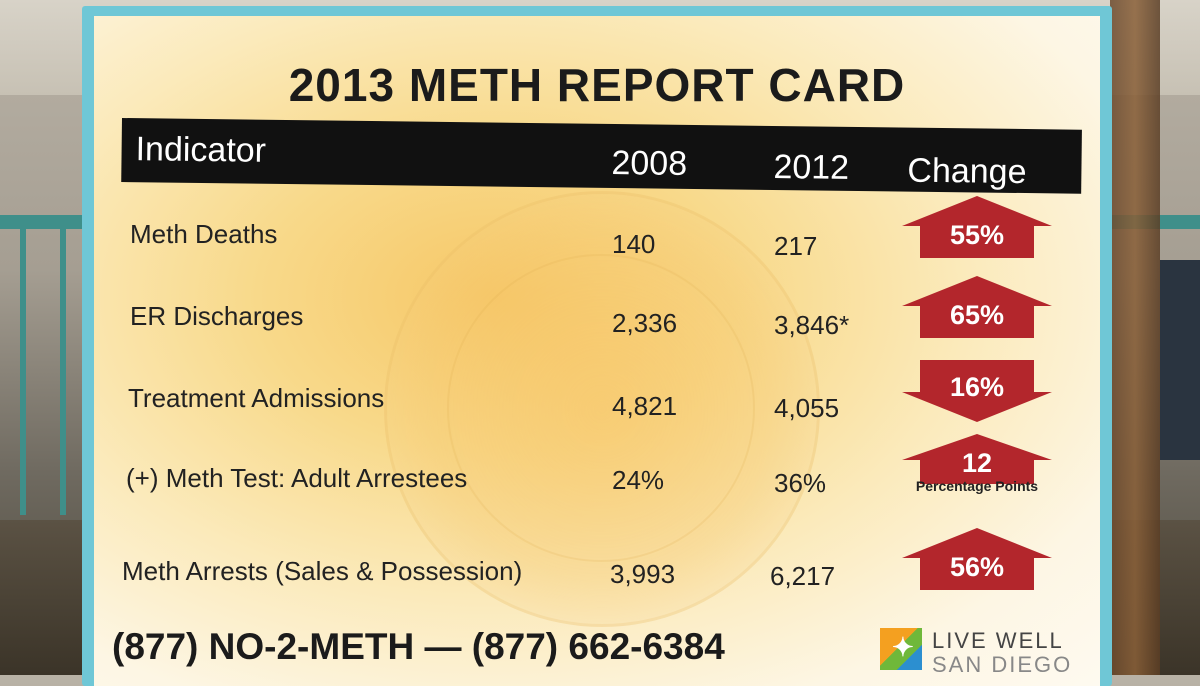 The height and width of the screenshot is (686, 1200). I want to click on up-arrow-icon: 12, so click(977, 459).